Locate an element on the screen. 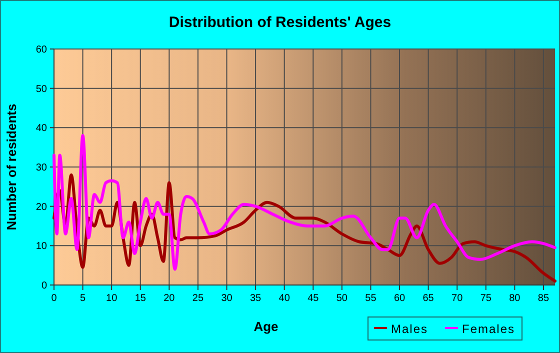  x-tick-label: 40 is located at coordinates (284, 298).